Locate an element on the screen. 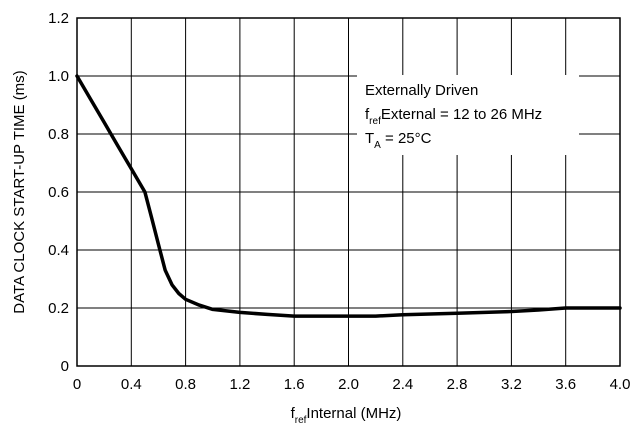 The height and width of the screenshot is (432, 632). x-tick-label: 0 is located at coordinates (77, 384).